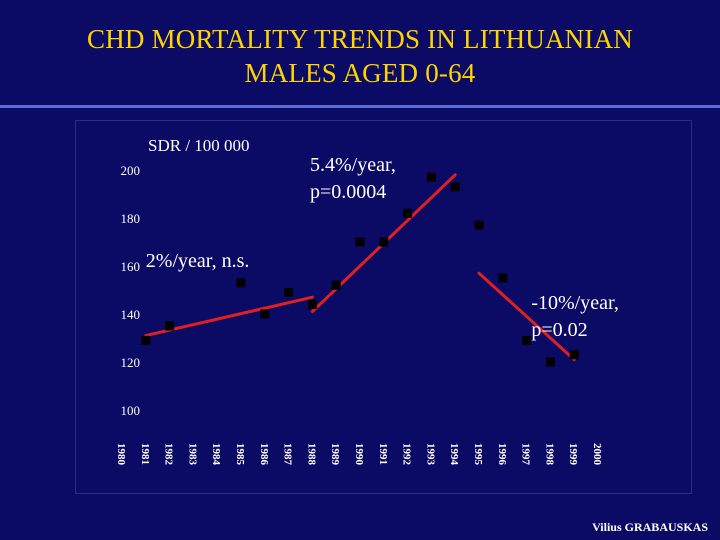  Describe the element at coordinates (131, 266) in the screenshot. I see `y-tick-label: 160` at that location.